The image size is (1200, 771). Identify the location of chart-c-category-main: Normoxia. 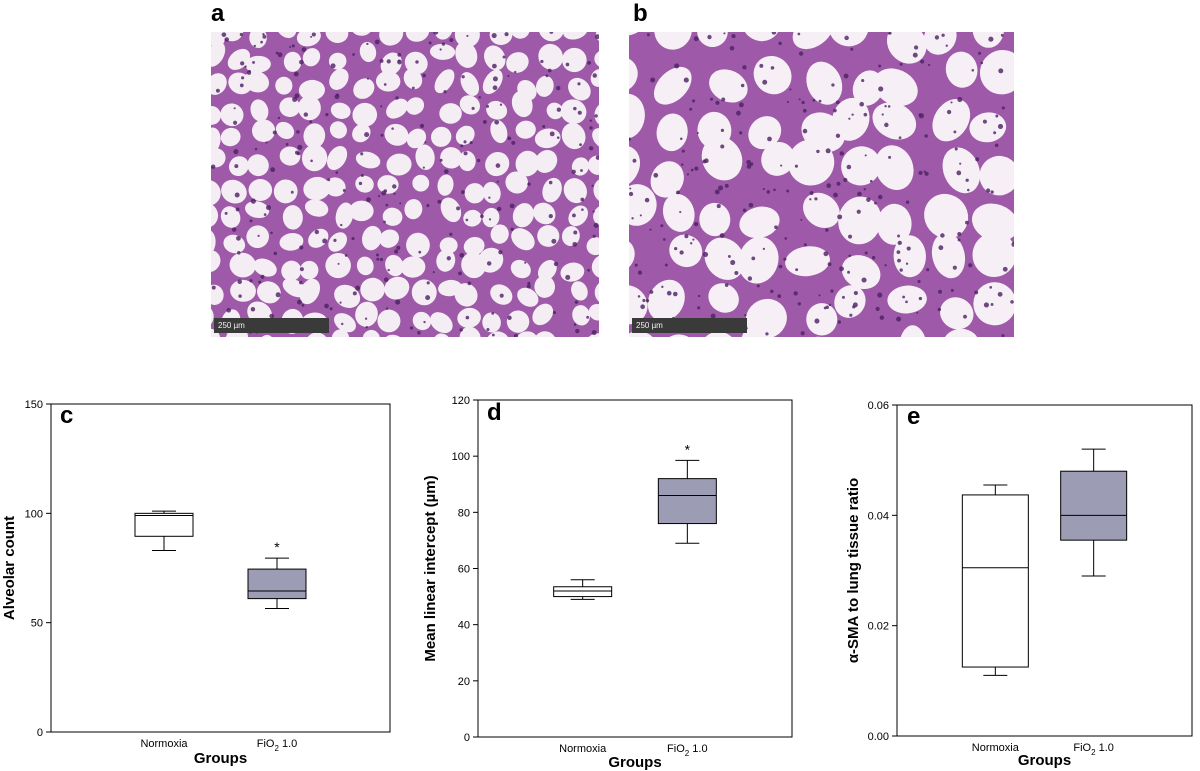
(164, 744).